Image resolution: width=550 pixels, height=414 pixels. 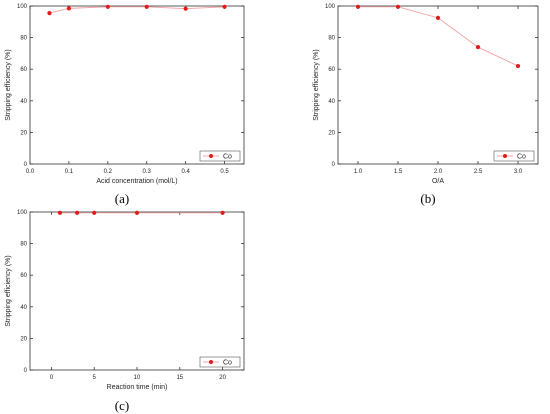 What do you see at coordinates (69, 172) in the screenshot?
I see `x-tick-label: 0.1` at bounding box center [69, 172].